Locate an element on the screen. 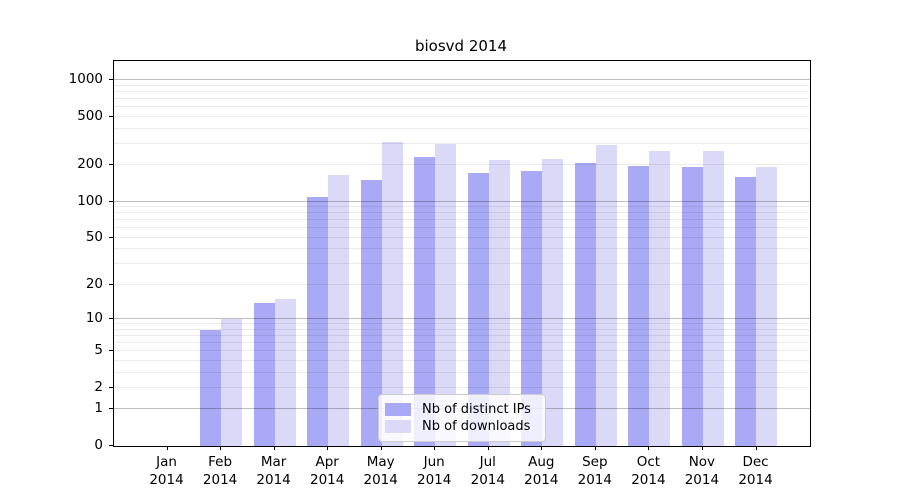  bar-distinct-ips-apr is located at coordinates (318, 321).